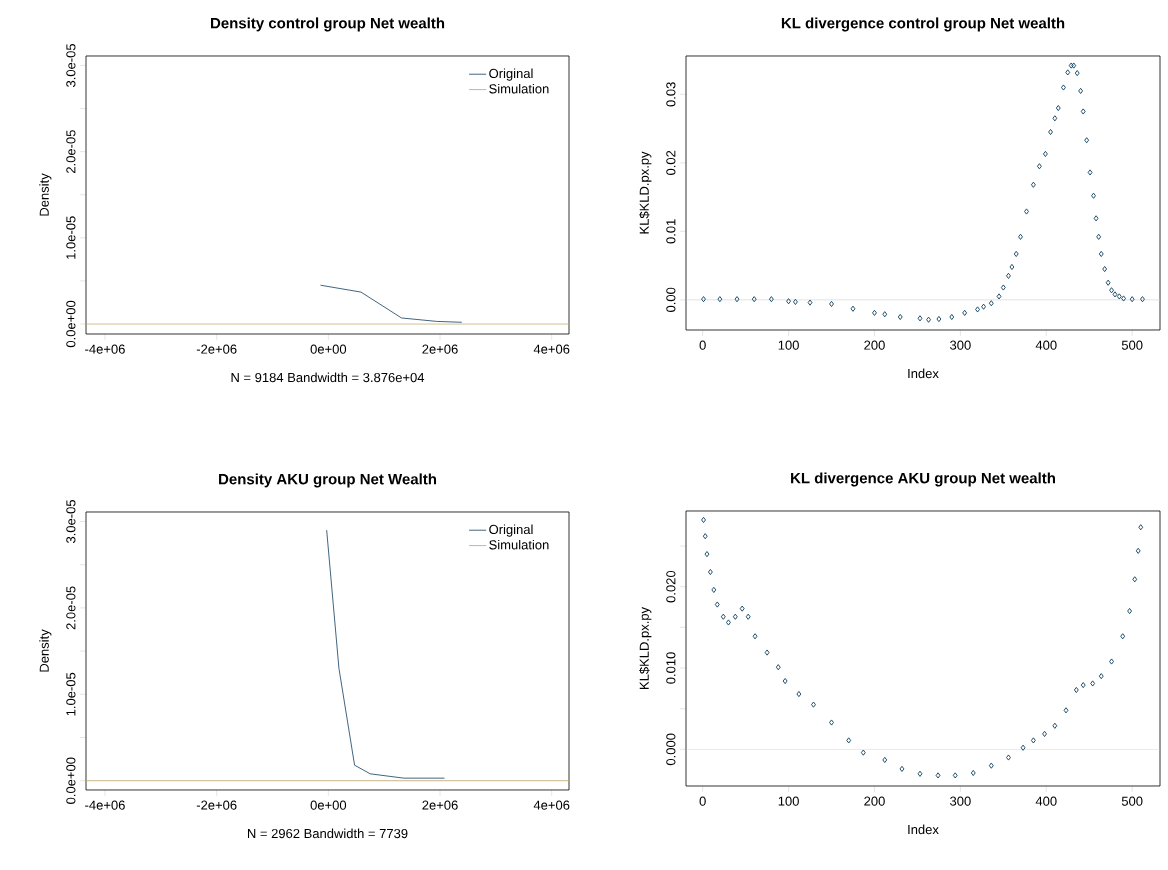 The image size is (1168, 870). I want to click on chart-title: KL divergence control group Net wealth, so click(923, 24).